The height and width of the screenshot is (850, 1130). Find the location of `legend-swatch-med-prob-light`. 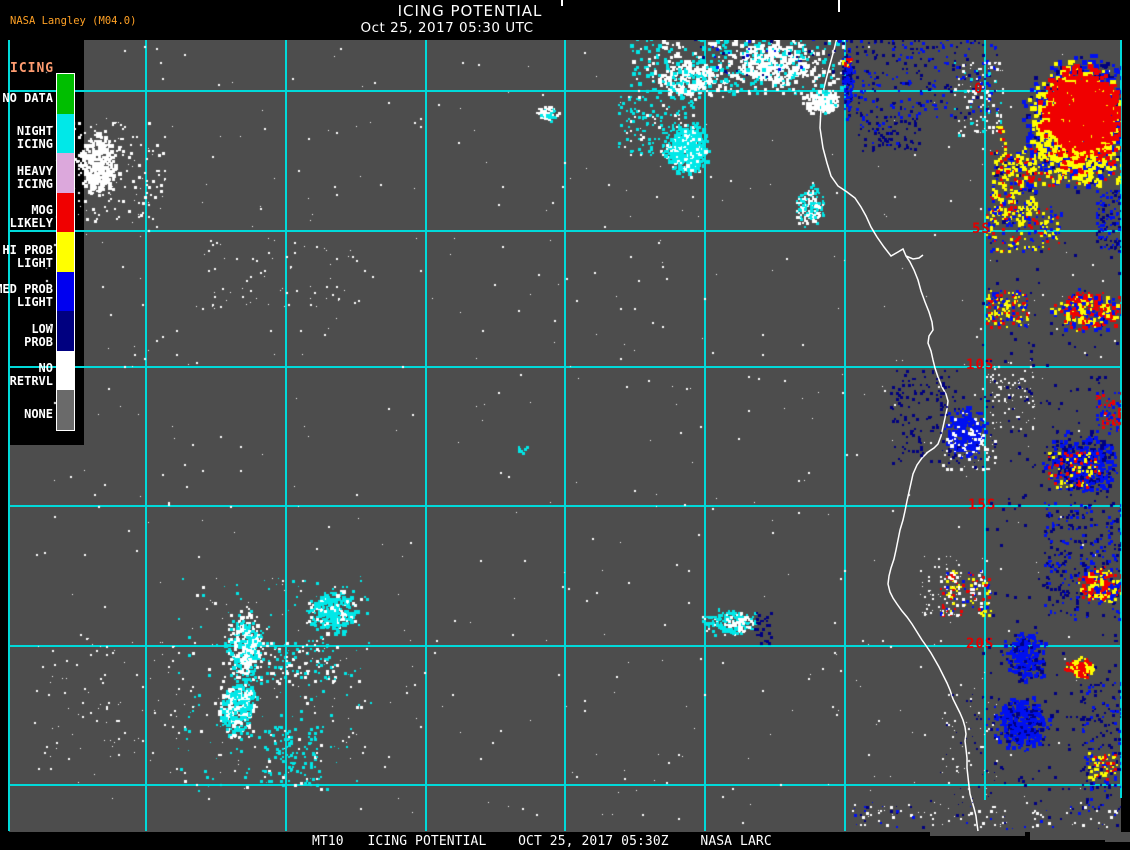

legend-swatch-med-prob-light is located at coordinates (65, 291).